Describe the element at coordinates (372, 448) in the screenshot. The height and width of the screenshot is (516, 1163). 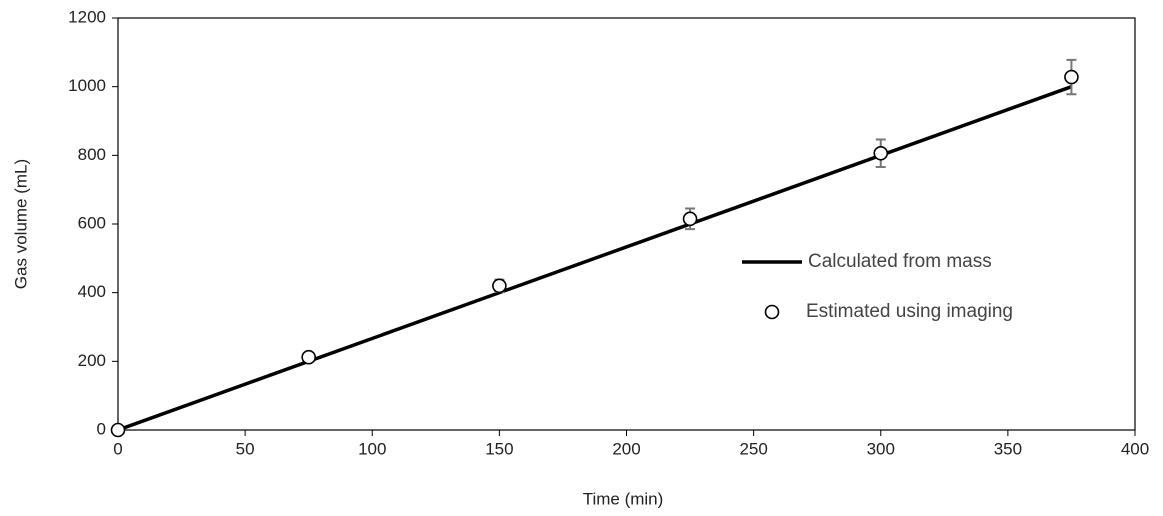
I see `x-tick-label: 100` at that location.